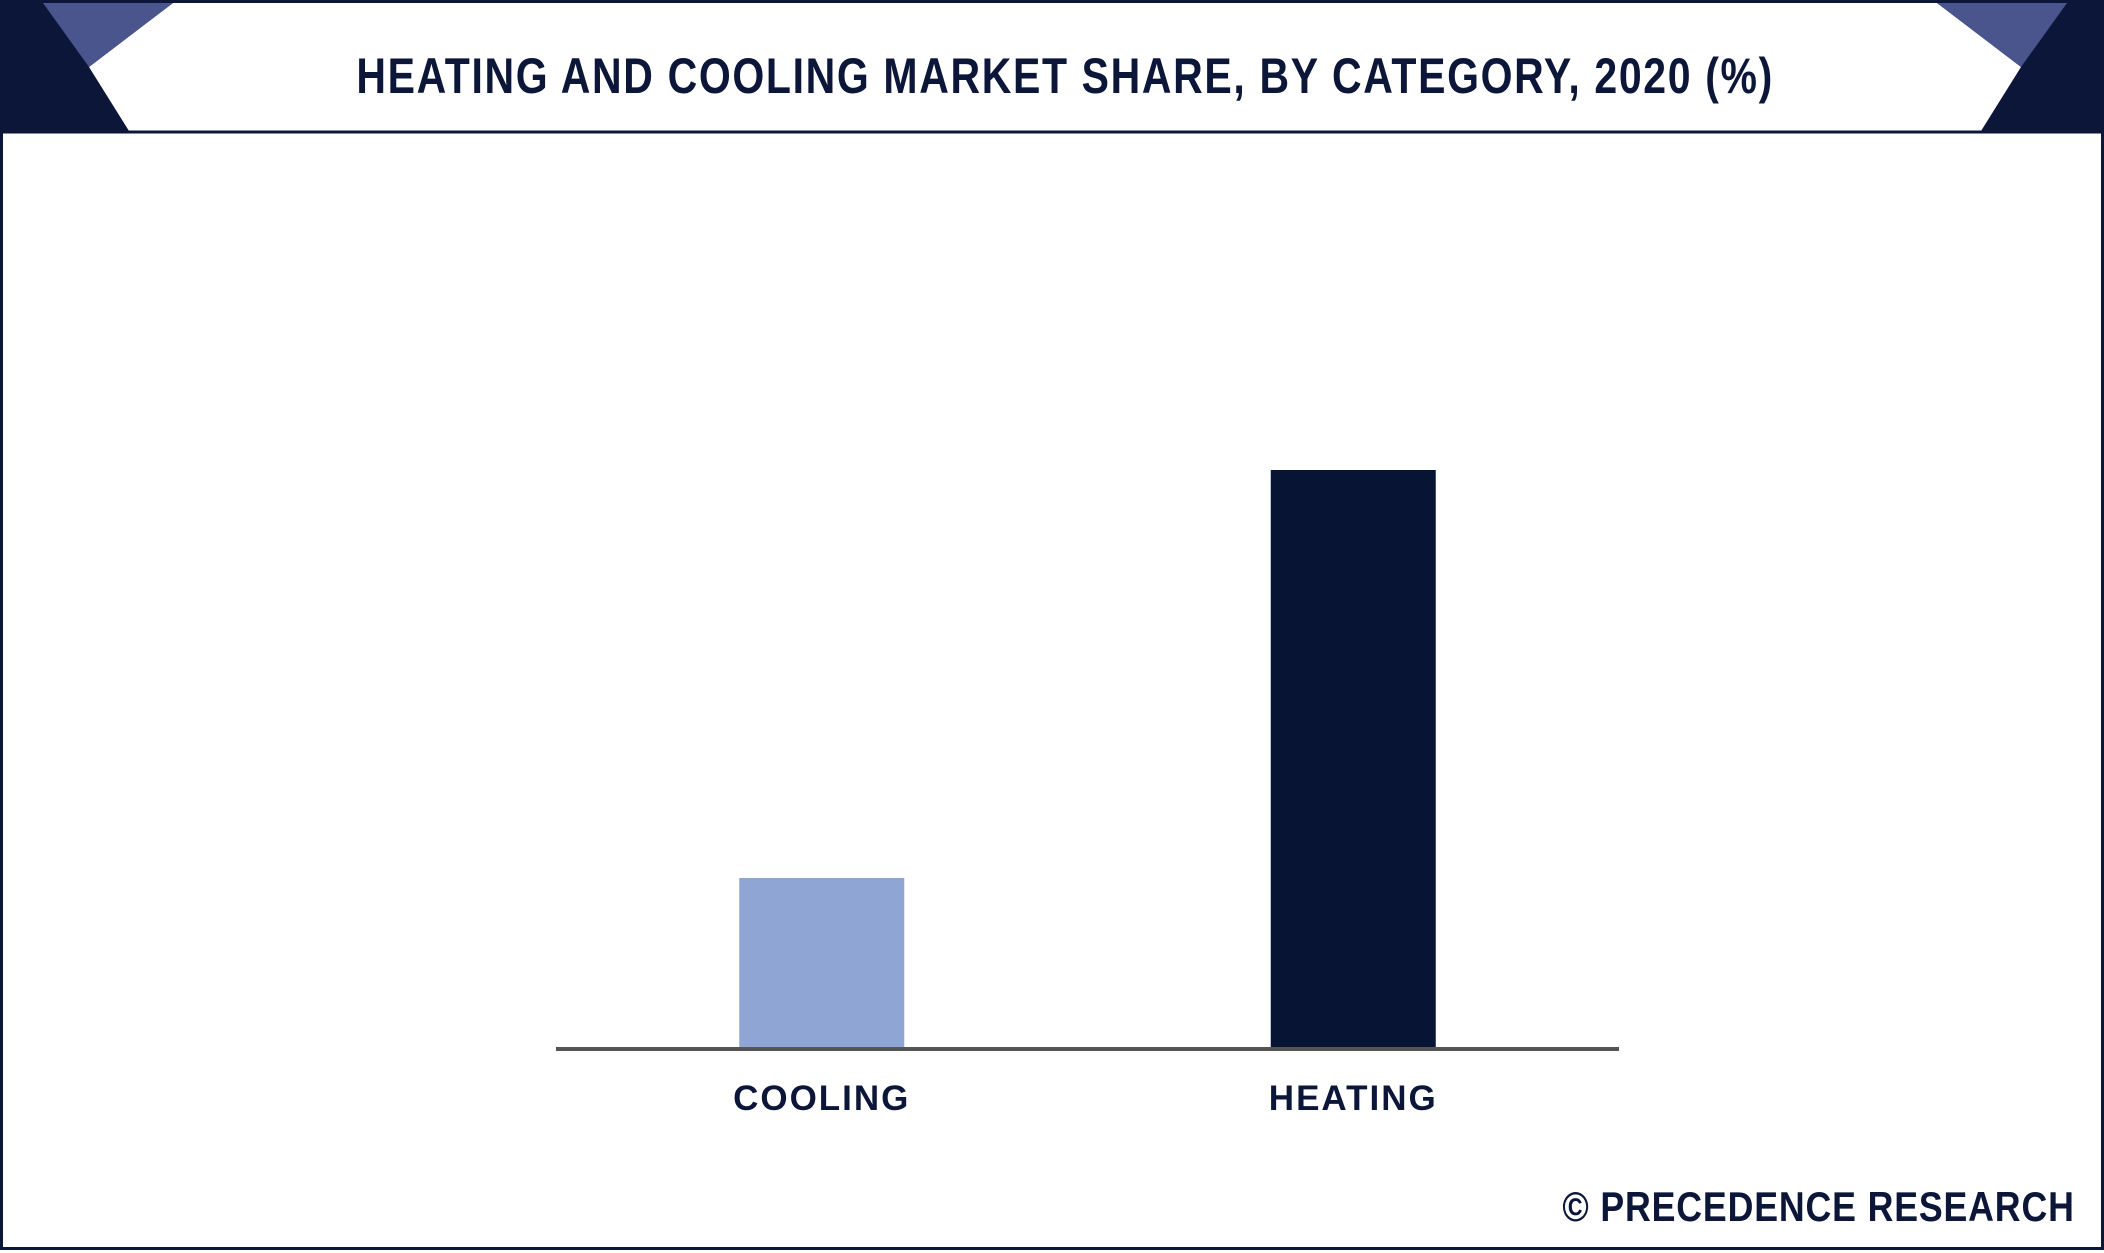  I want to click on header-banner, so click(1053, 68).